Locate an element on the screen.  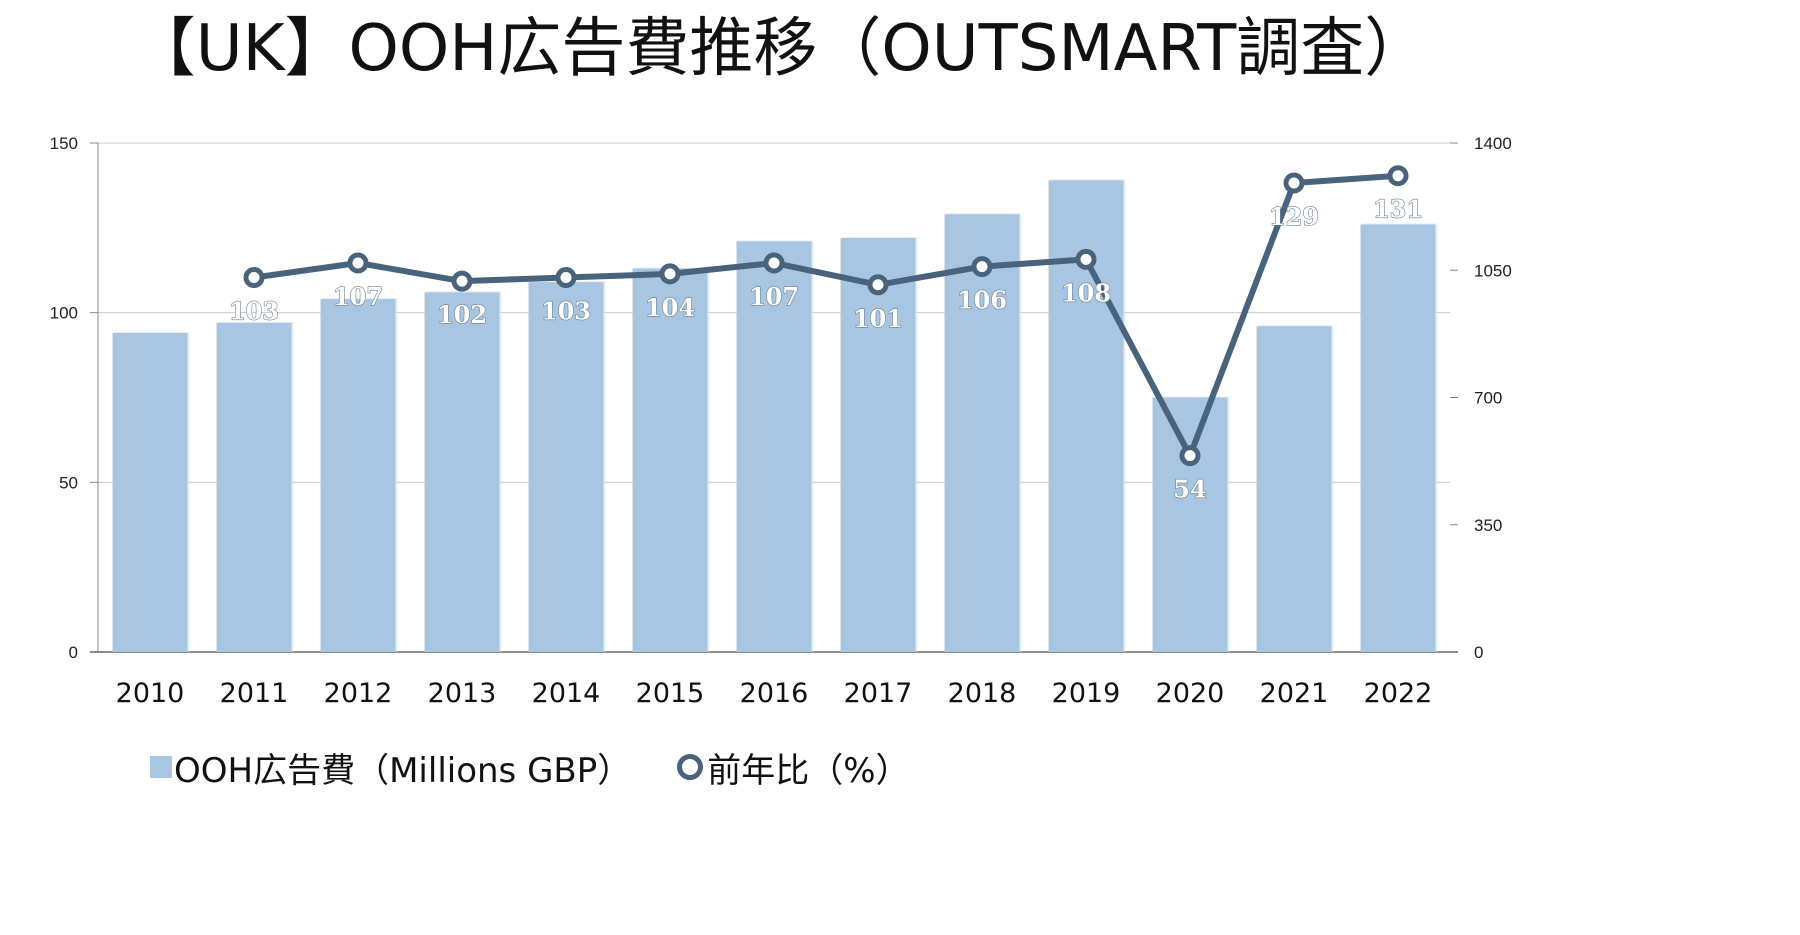
y-left-tick-label: 0 is located at coordinates (73, 652).